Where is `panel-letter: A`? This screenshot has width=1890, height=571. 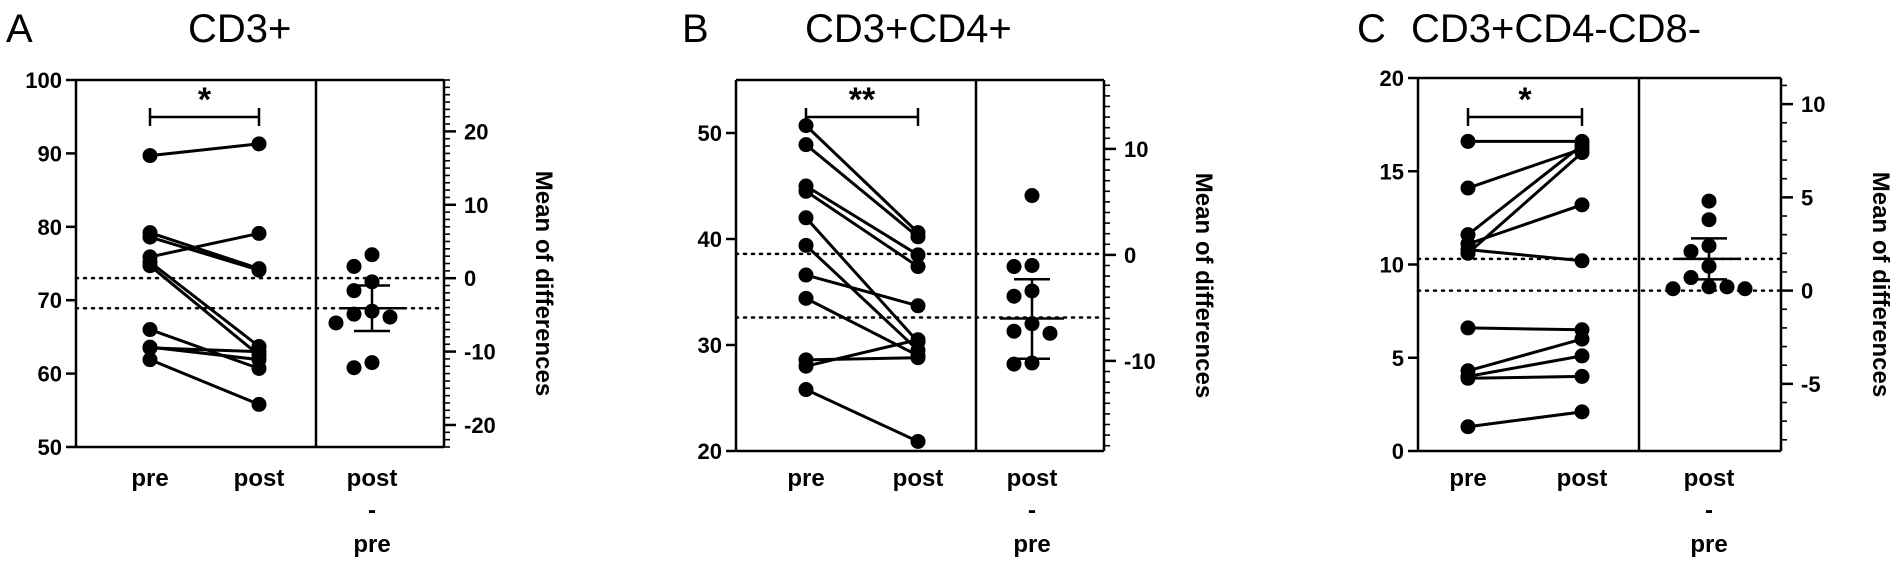 panel-letter: A is located at coordinates (19, 29).